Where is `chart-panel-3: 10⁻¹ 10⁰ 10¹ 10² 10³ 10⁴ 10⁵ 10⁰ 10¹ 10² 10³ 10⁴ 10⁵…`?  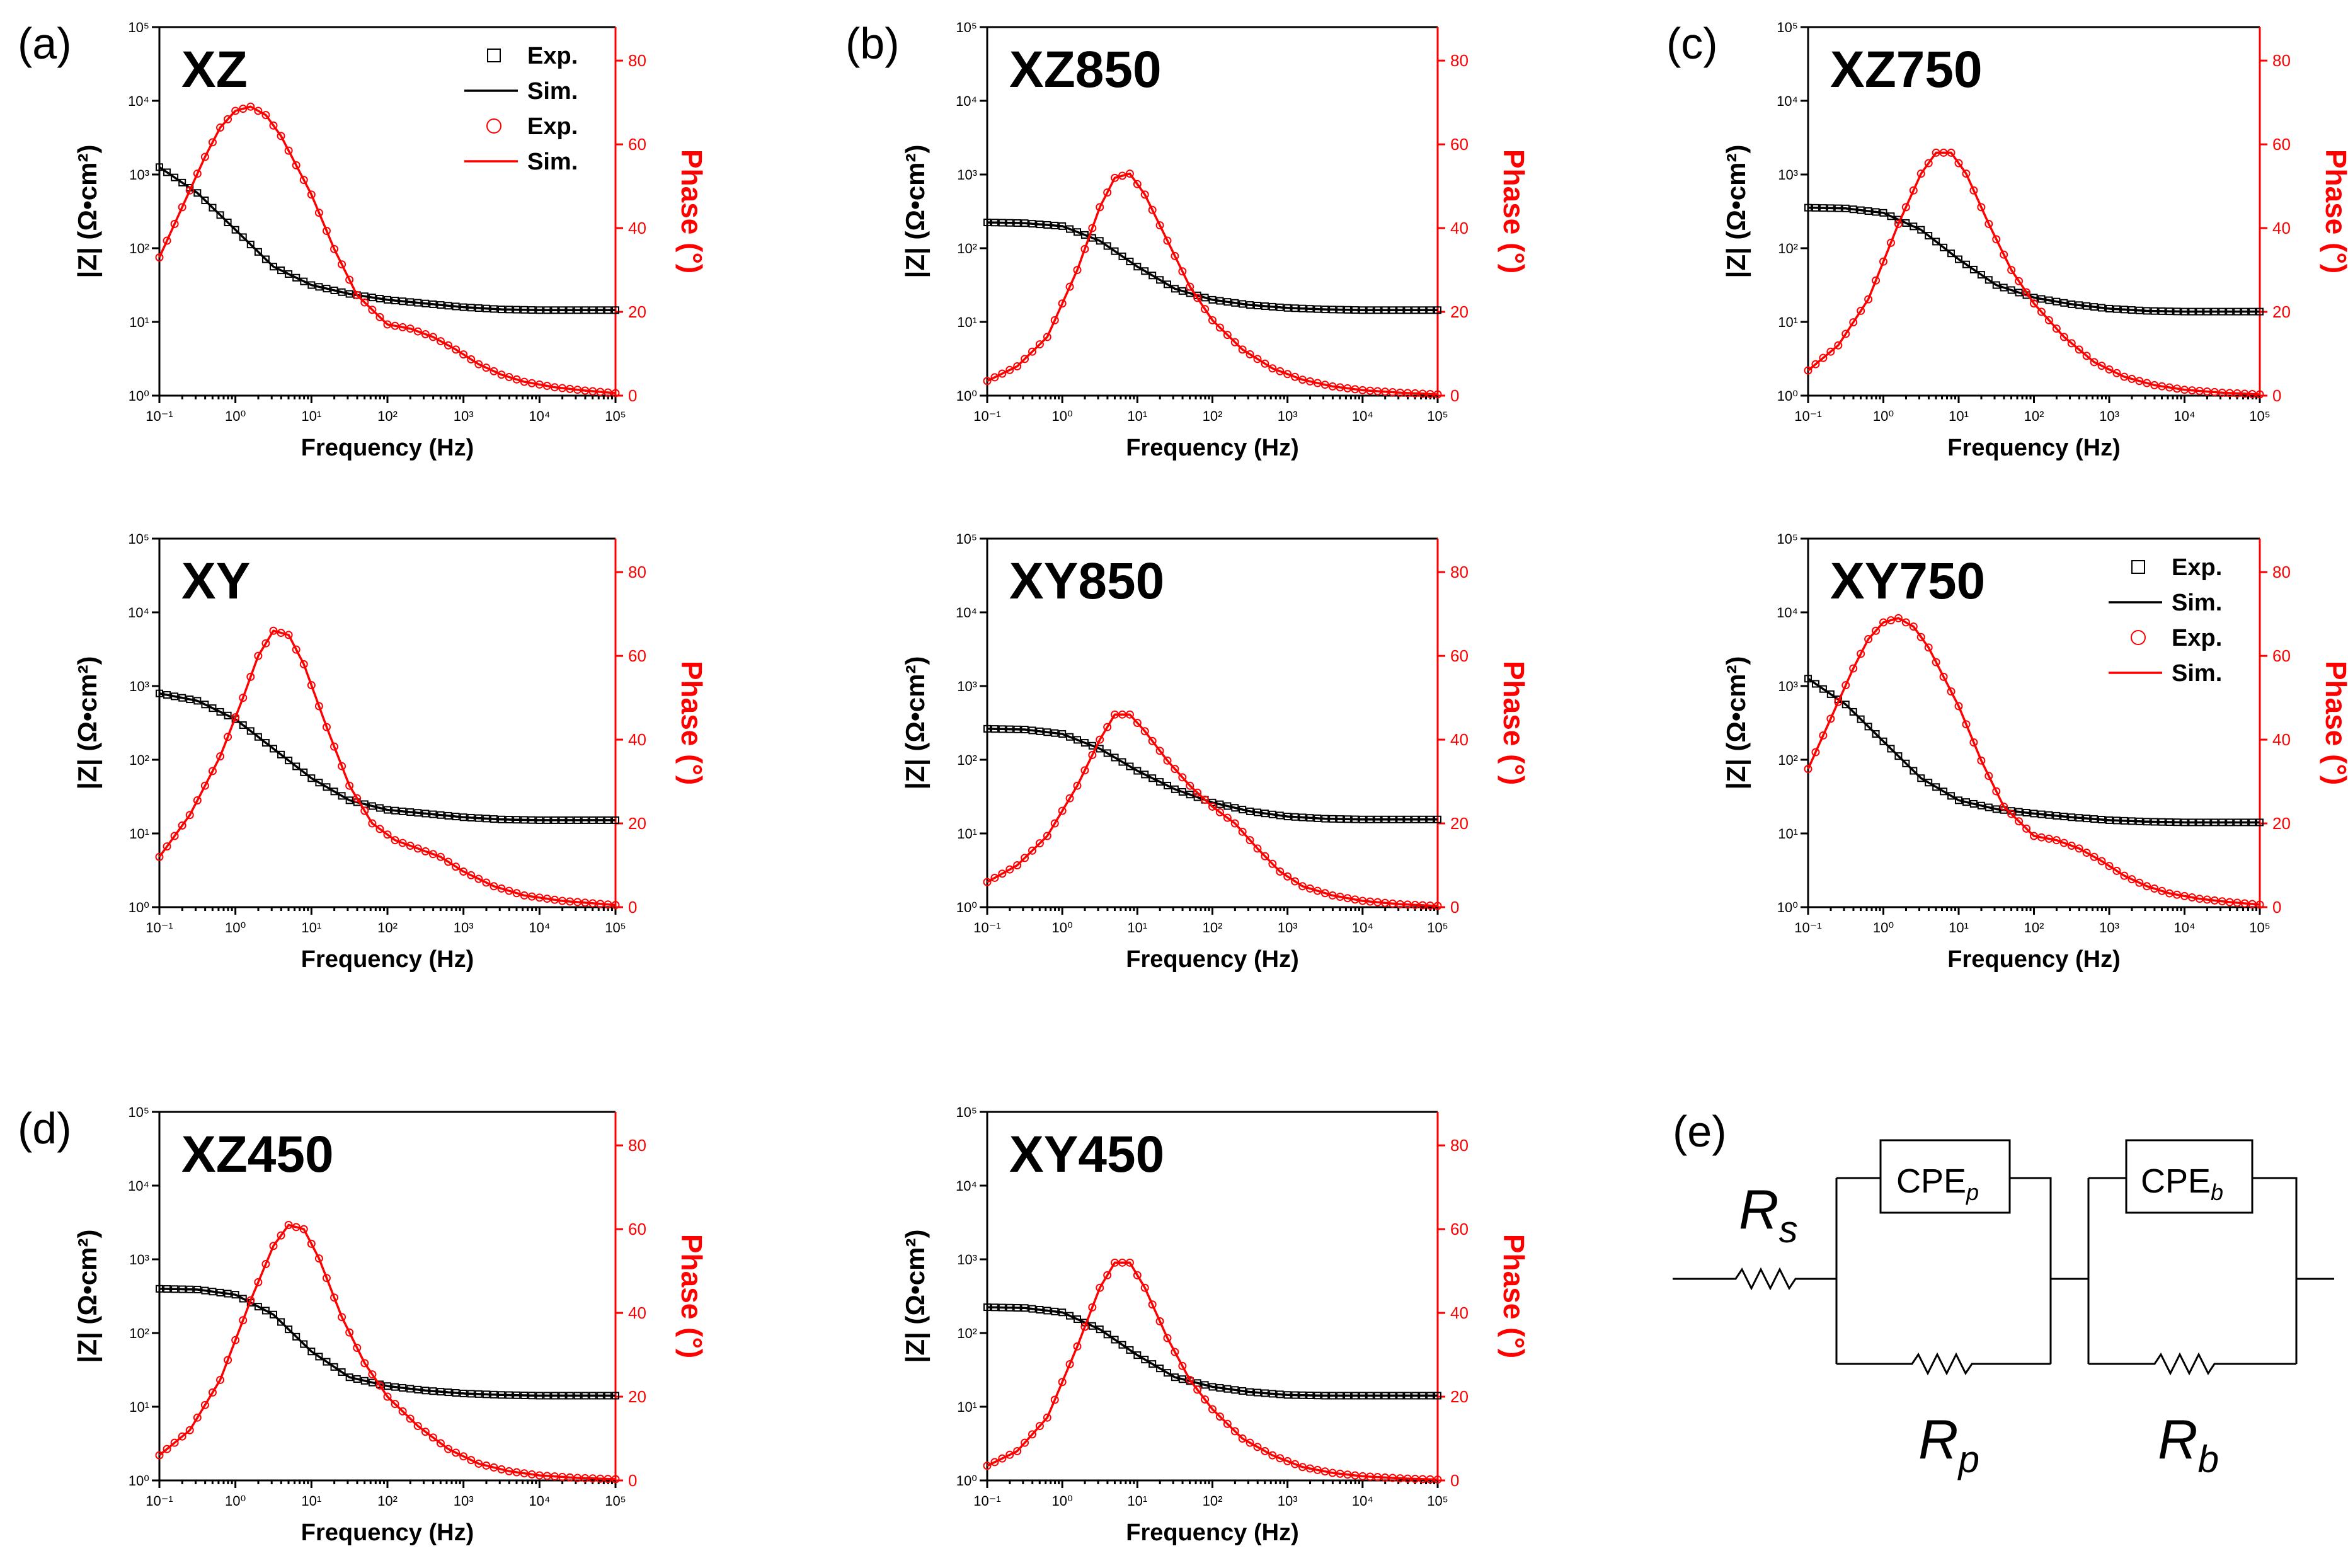 chart-panel-3: 10⁻¹ 10⁰ 10¹ 10² 10³ 10⁴ 10⁵ 10⁰ 10¹ 10² 10³ 10⁴ 10⁵… is located at coordinates (2007, 240).